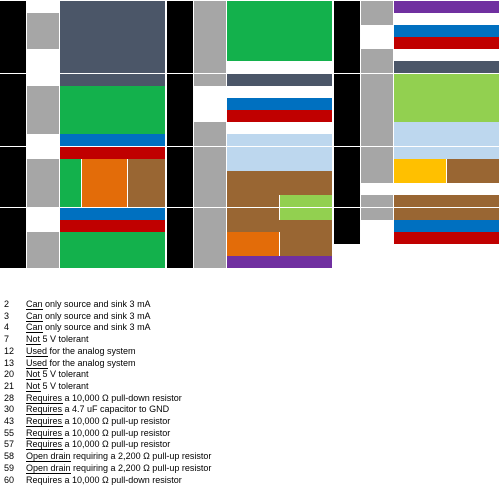 This screenshot has width=500, height=485. I want to click on note-pin-number: 60, so click(9, 479).